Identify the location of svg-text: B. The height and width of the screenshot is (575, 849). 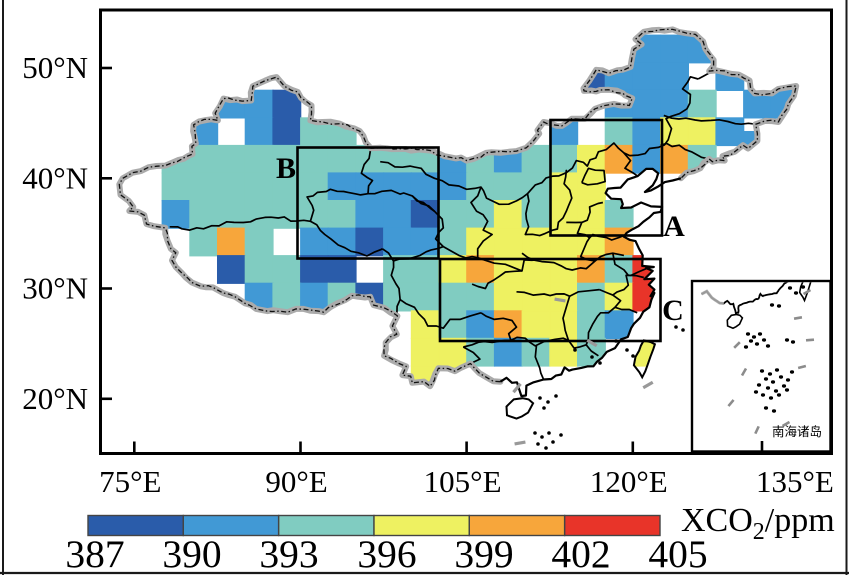
(286, 168).